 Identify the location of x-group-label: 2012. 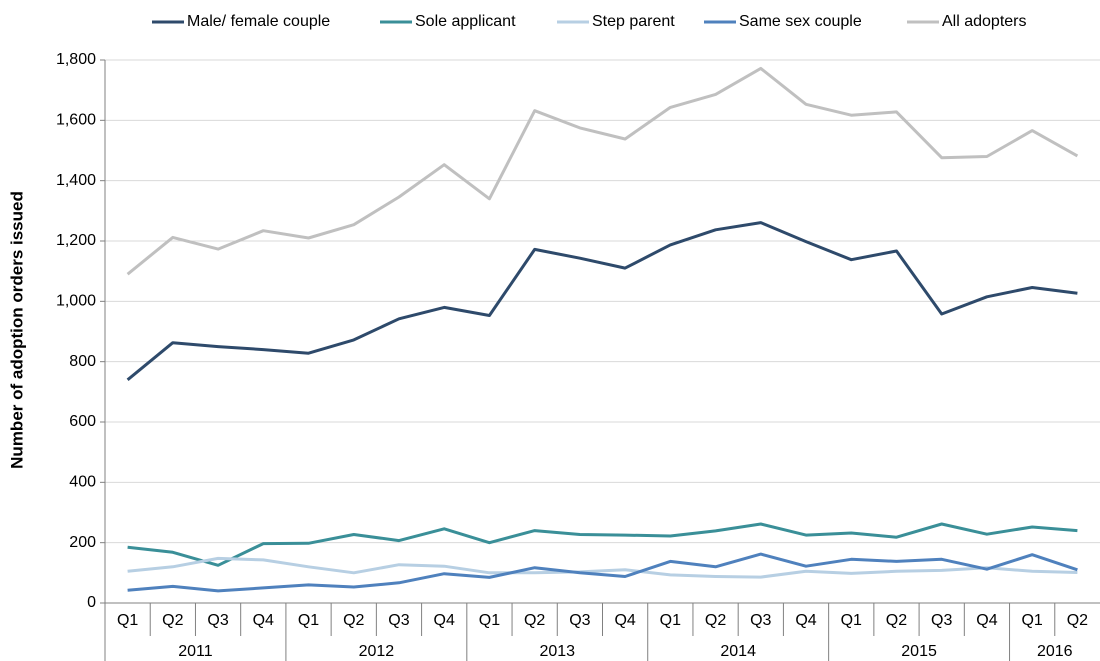
(377, 651).